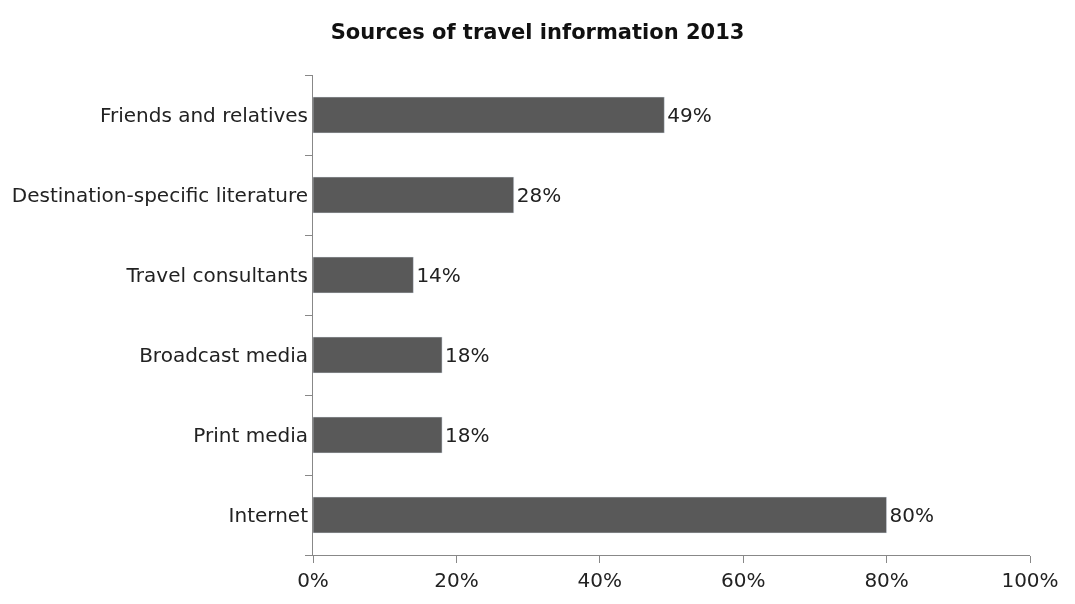  Describe the element at coordinates (689, 115) in the screenshot. I see `data-label: 49%` at that location.